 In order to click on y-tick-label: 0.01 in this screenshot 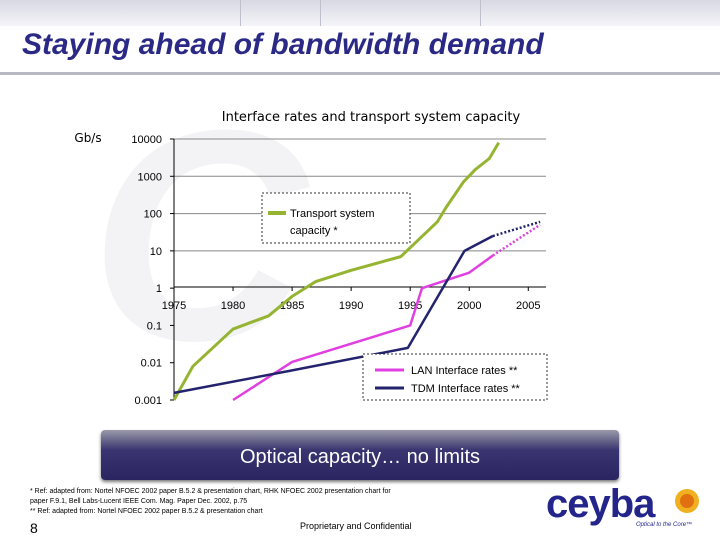, I will do `click(151, 364)`.